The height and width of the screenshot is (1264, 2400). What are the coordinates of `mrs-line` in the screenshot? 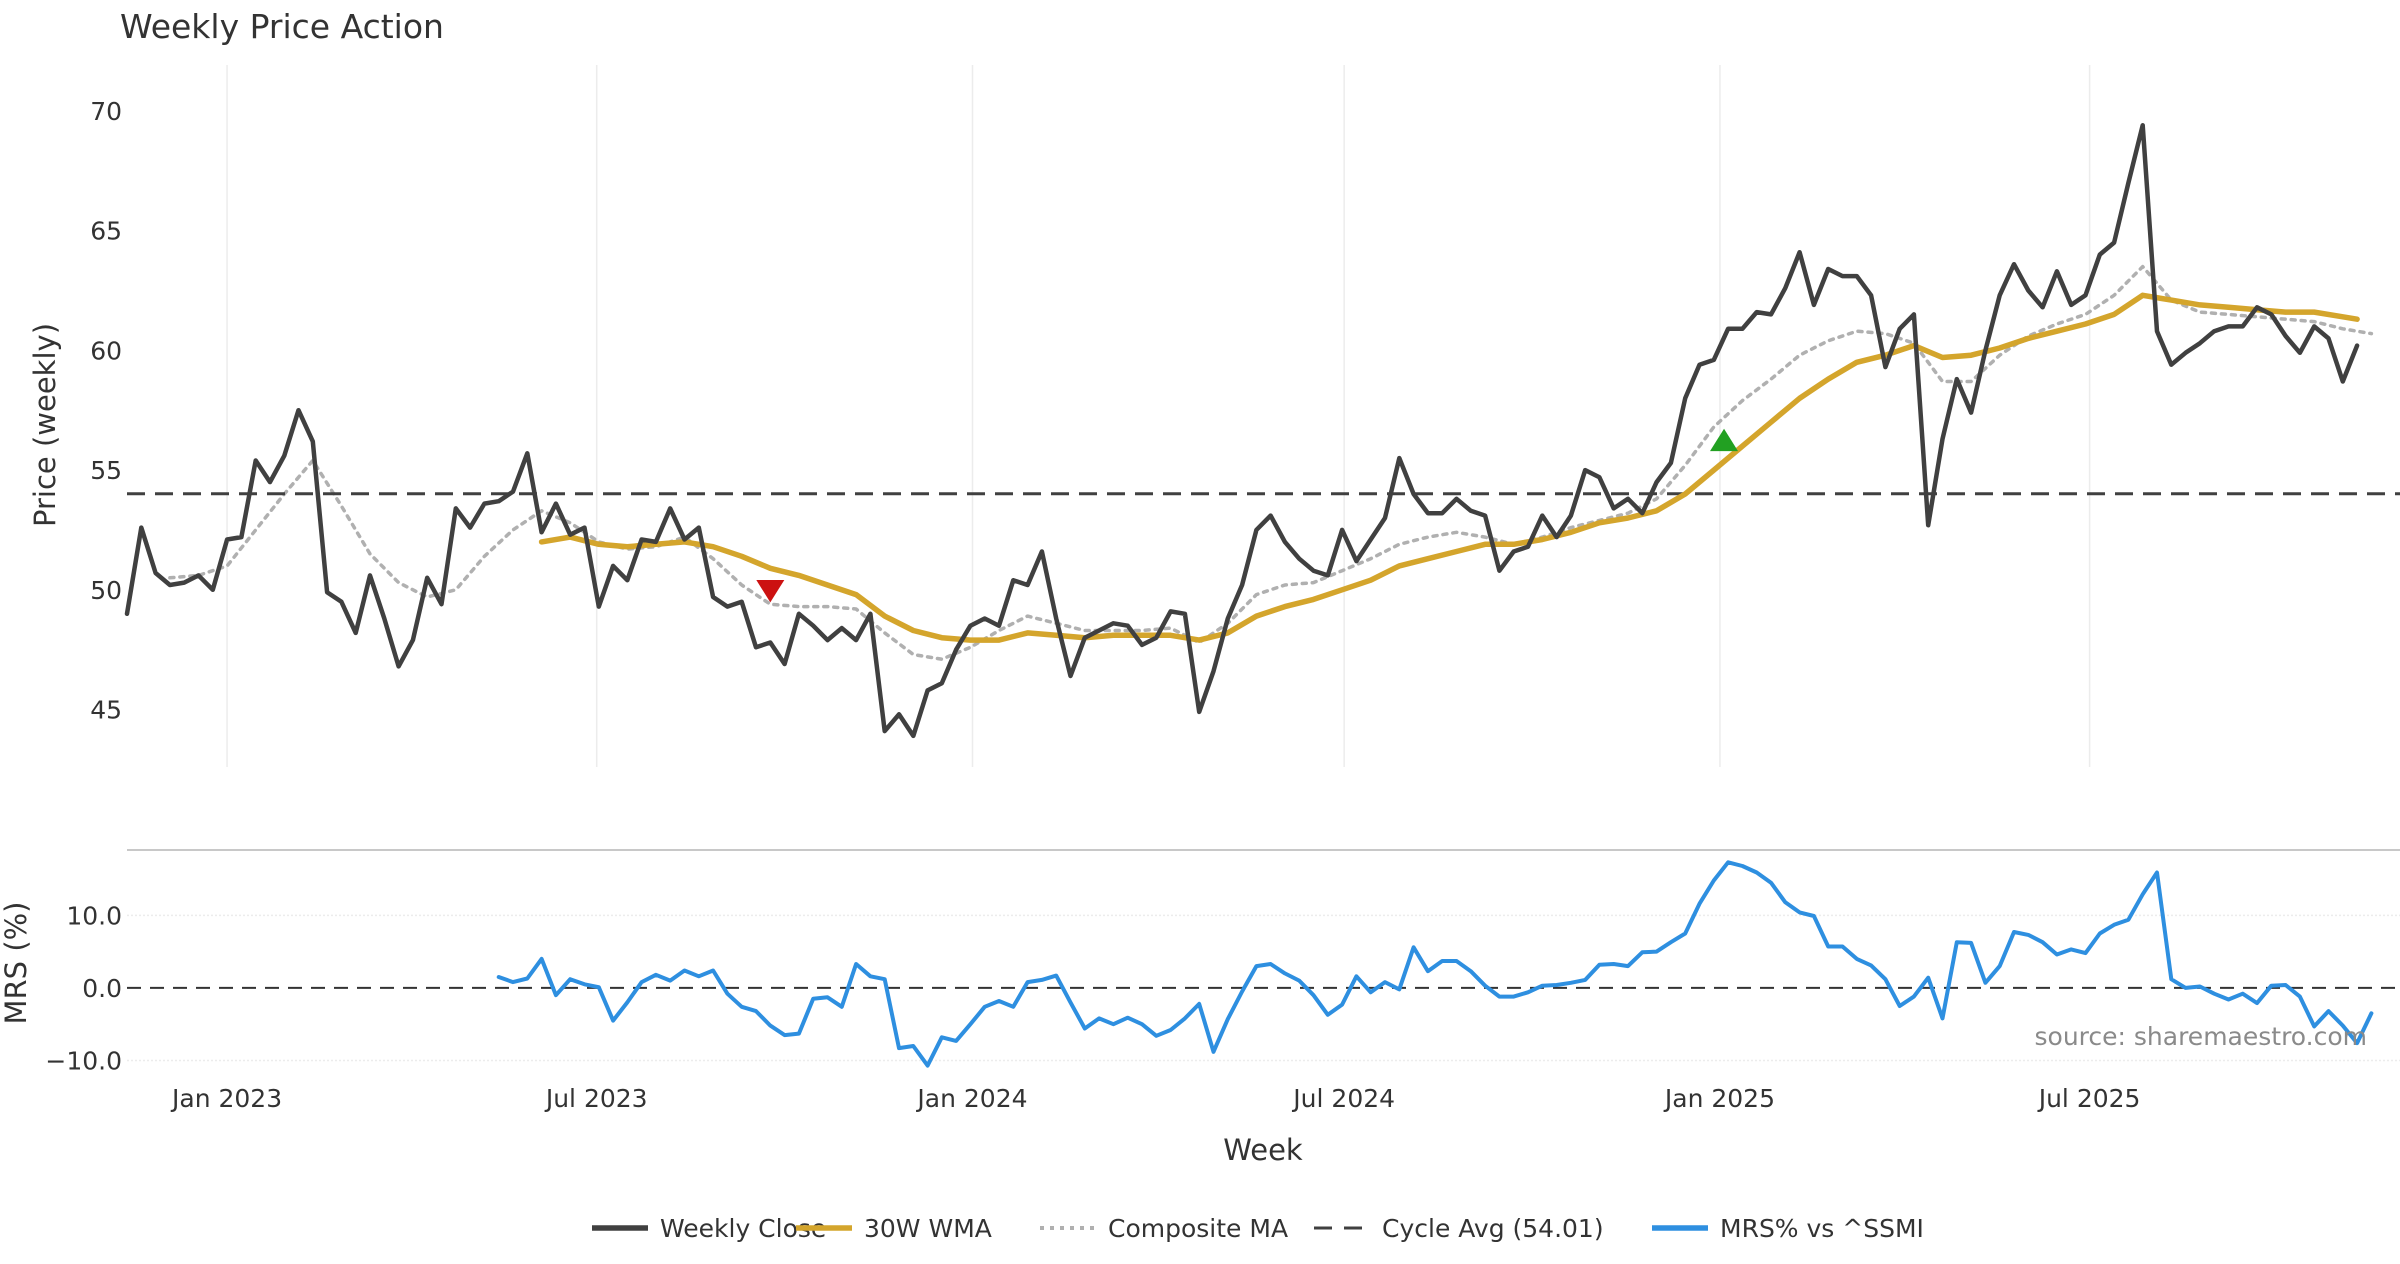 It's located at (1435, 964).